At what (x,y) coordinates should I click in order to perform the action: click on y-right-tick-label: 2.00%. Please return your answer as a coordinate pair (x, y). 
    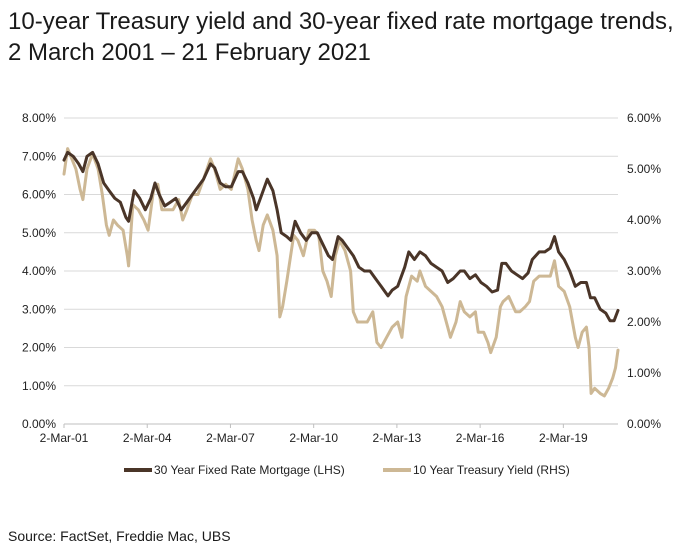
    Looking at the image, I should click on (644, 322).